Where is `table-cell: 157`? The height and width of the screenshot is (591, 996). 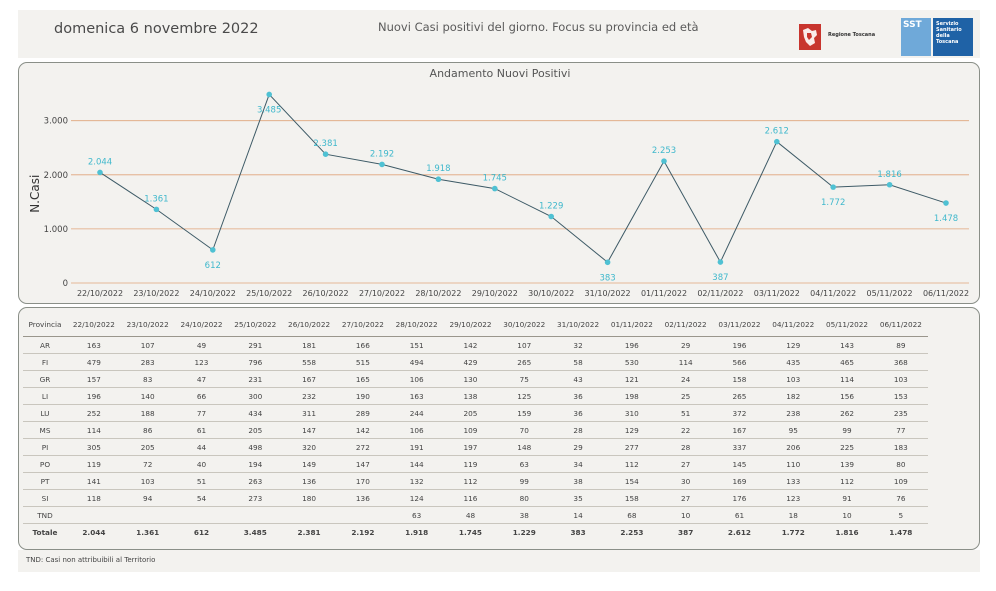 table-cell: 157 is located at coordinates (94, 379).